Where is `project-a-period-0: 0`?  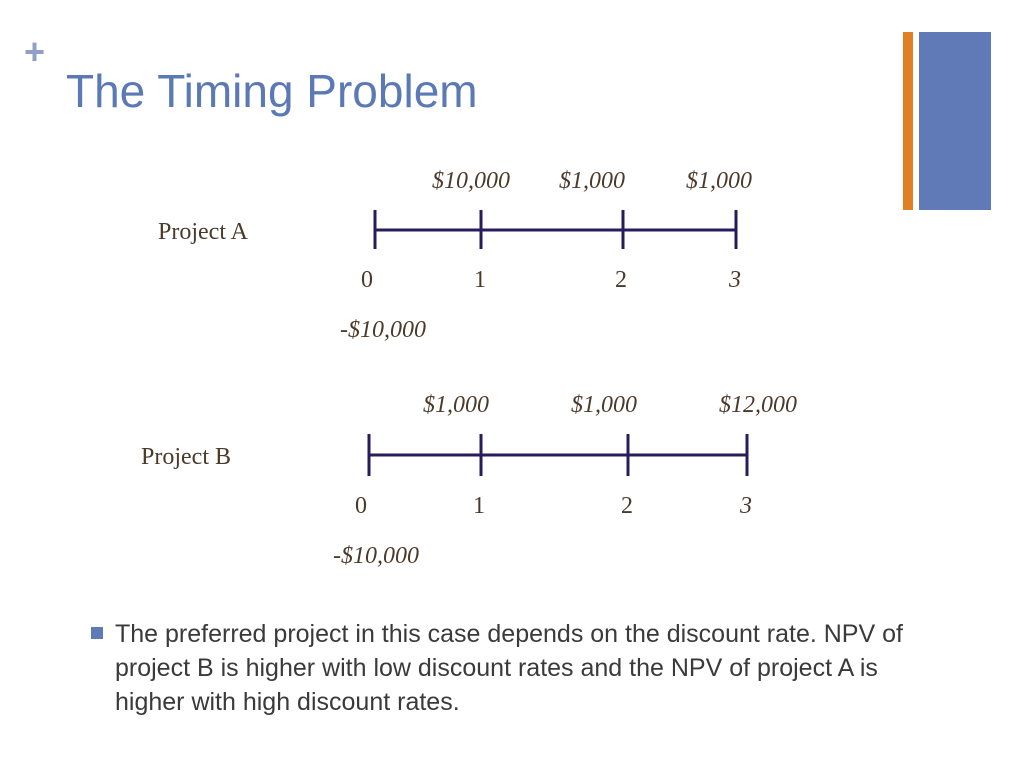
project-a-period-0: 0 is located at coordinates (367, 280).